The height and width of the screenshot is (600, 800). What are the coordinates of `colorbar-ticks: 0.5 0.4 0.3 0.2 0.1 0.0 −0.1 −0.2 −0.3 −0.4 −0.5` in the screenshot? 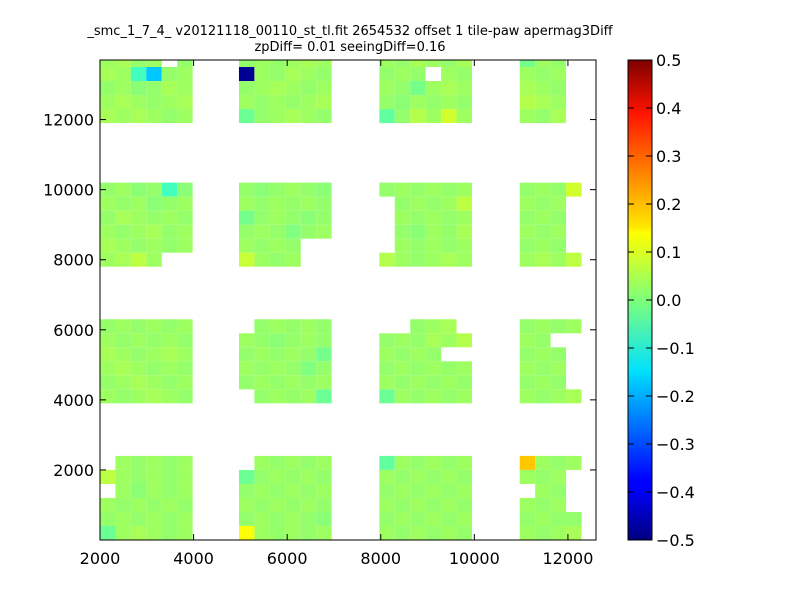 It's located at (661, 300).